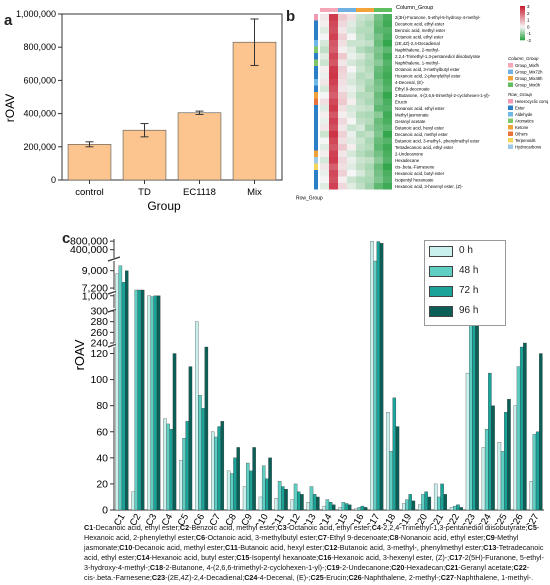 Image resolution: width=550 pixels, height=585 pixels. Describe the element at coordinates (282, 527) in the screenshot. I see `abbrev-code: C3` at that location.